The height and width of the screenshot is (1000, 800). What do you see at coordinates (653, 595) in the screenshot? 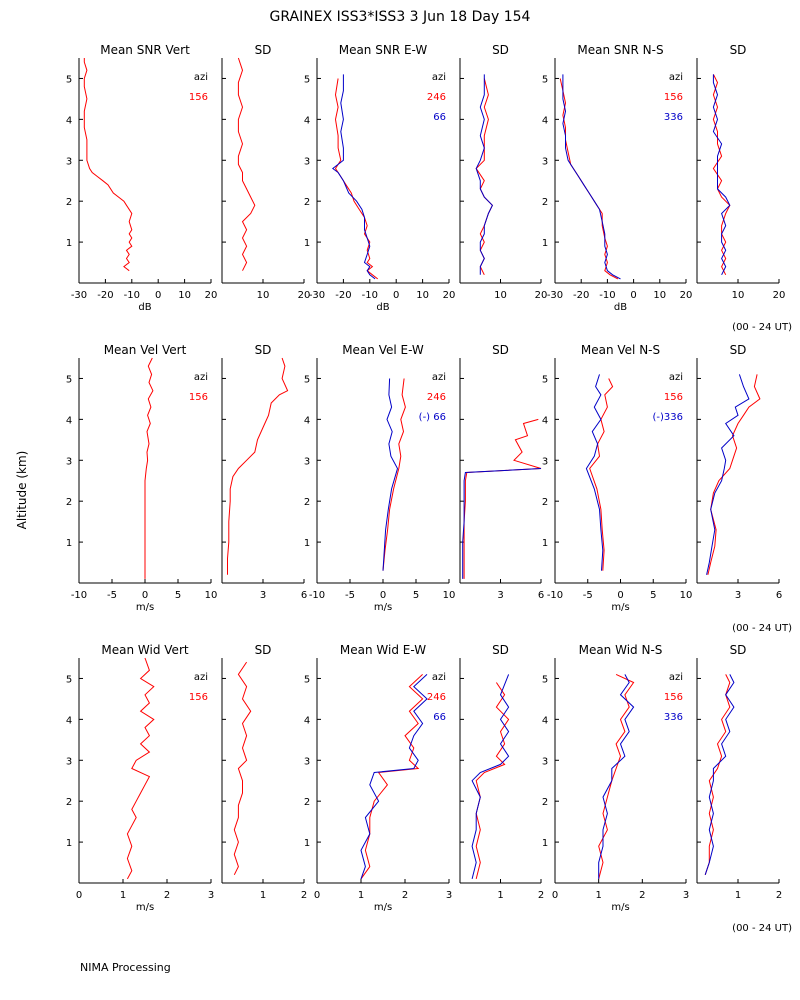
I see `x-tick-label: 5` at bounding box center [653, 595].